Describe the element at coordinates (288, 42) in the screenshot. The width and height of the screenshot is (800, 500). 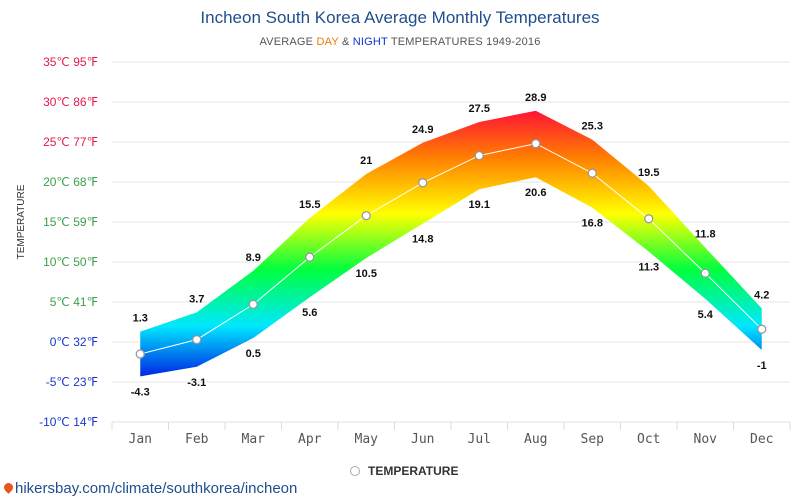
I see `subtitle-prefix: AVERAGE` at that location.